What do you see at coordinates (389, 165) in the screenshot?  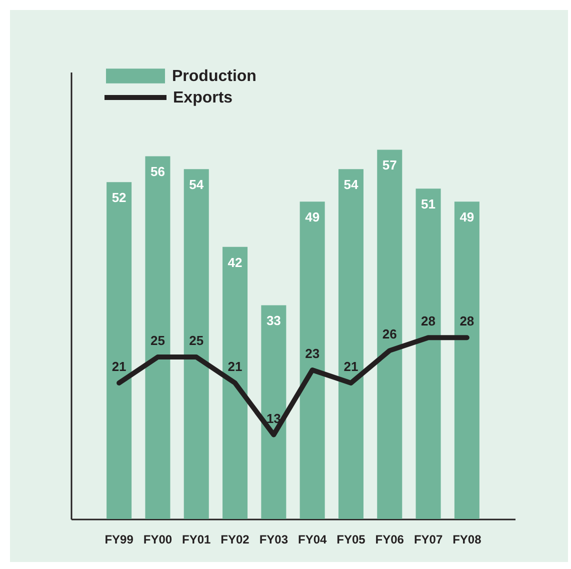 I see `data-label: 57` at bounding box center [389, 165].